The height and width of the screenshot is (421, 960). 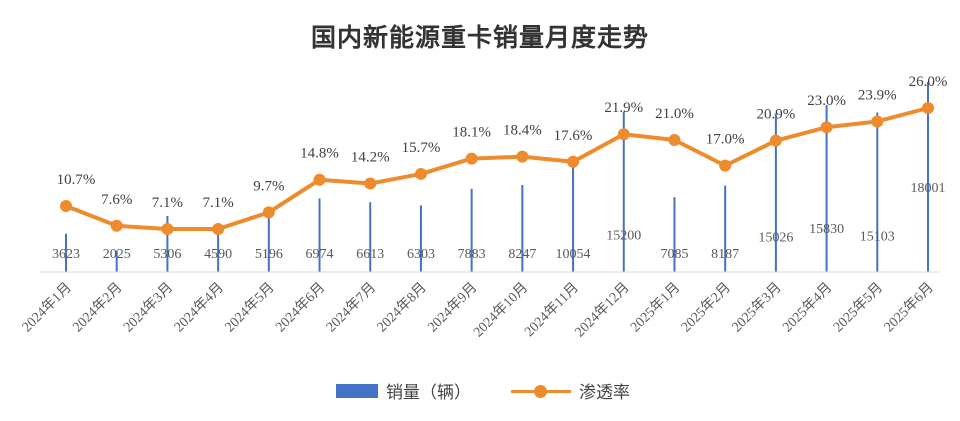 I want to click on penetration-label-15: 23.0%, so click(x=826, y=101).